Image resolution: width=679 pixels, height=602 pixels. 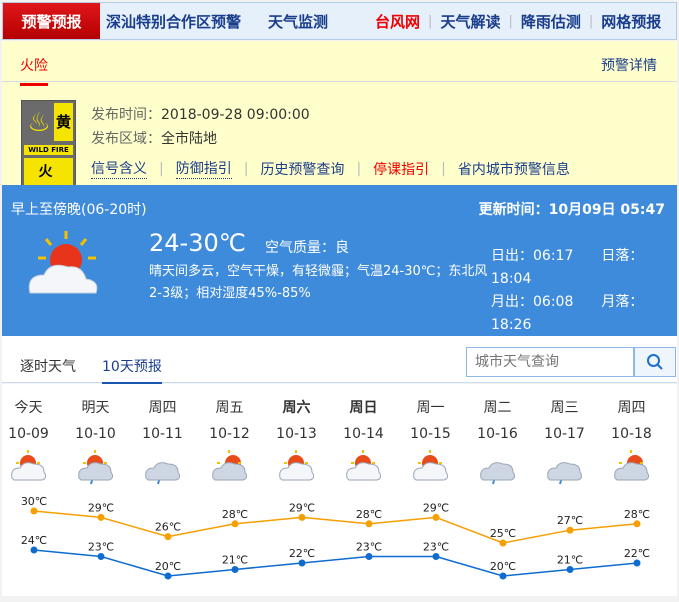 What do you see at coordinates (296, 408) in the screenshot?
I see `day-label: 周六` at bounding box center [296, 408].